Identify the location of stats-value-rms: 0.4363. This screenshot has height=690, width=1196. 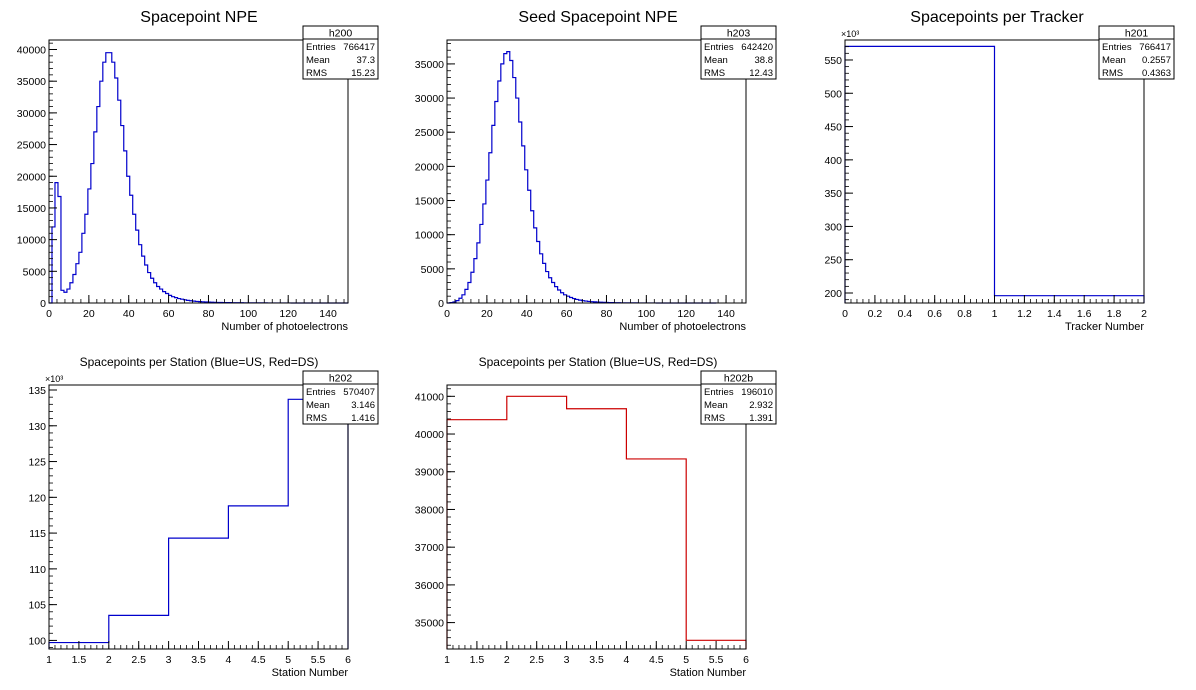
(1156, 73).